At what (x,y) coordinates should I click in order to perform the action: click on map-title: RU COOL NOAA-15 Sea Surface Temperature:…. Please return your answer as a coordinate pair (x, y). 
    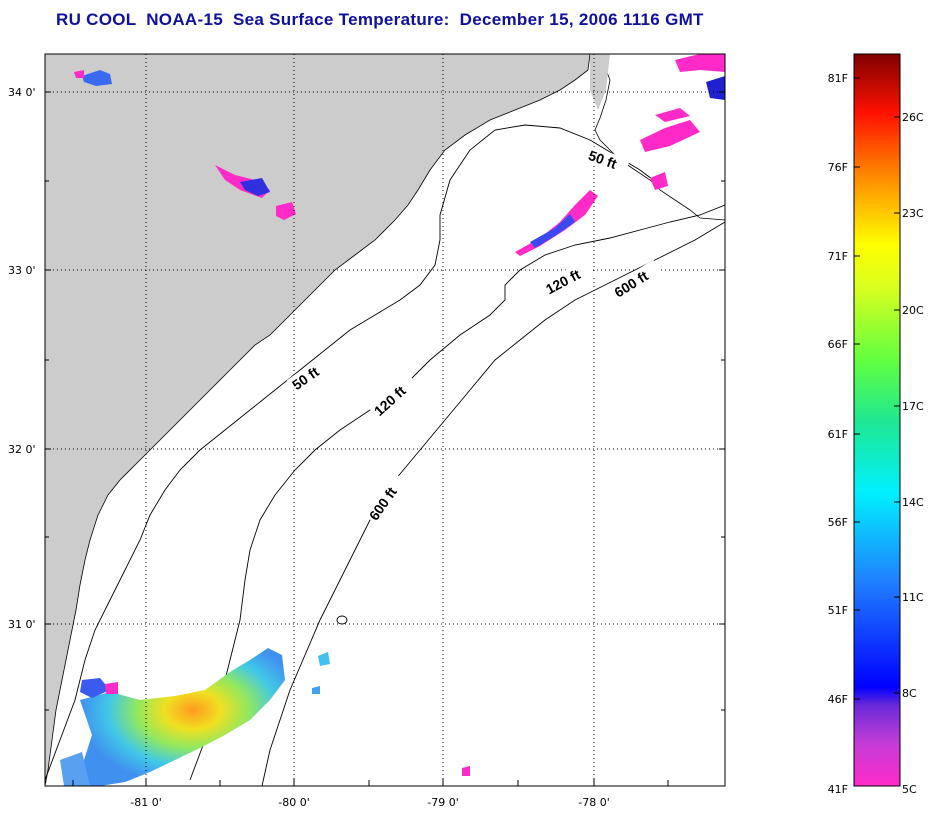
    Looking at the image, I should click on (380, 19).